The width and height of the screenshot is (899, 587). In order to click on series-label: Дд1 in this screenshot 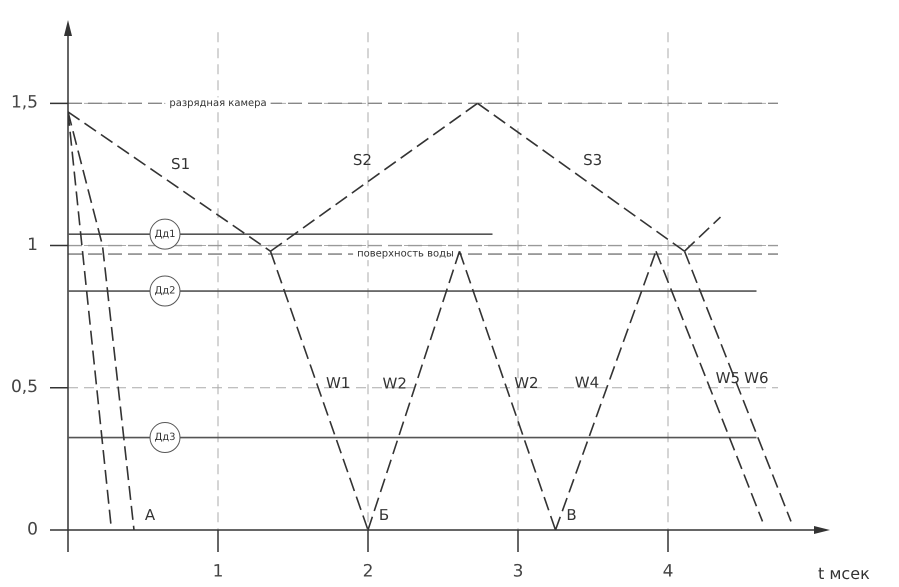, I will do `click(165, 234)`.